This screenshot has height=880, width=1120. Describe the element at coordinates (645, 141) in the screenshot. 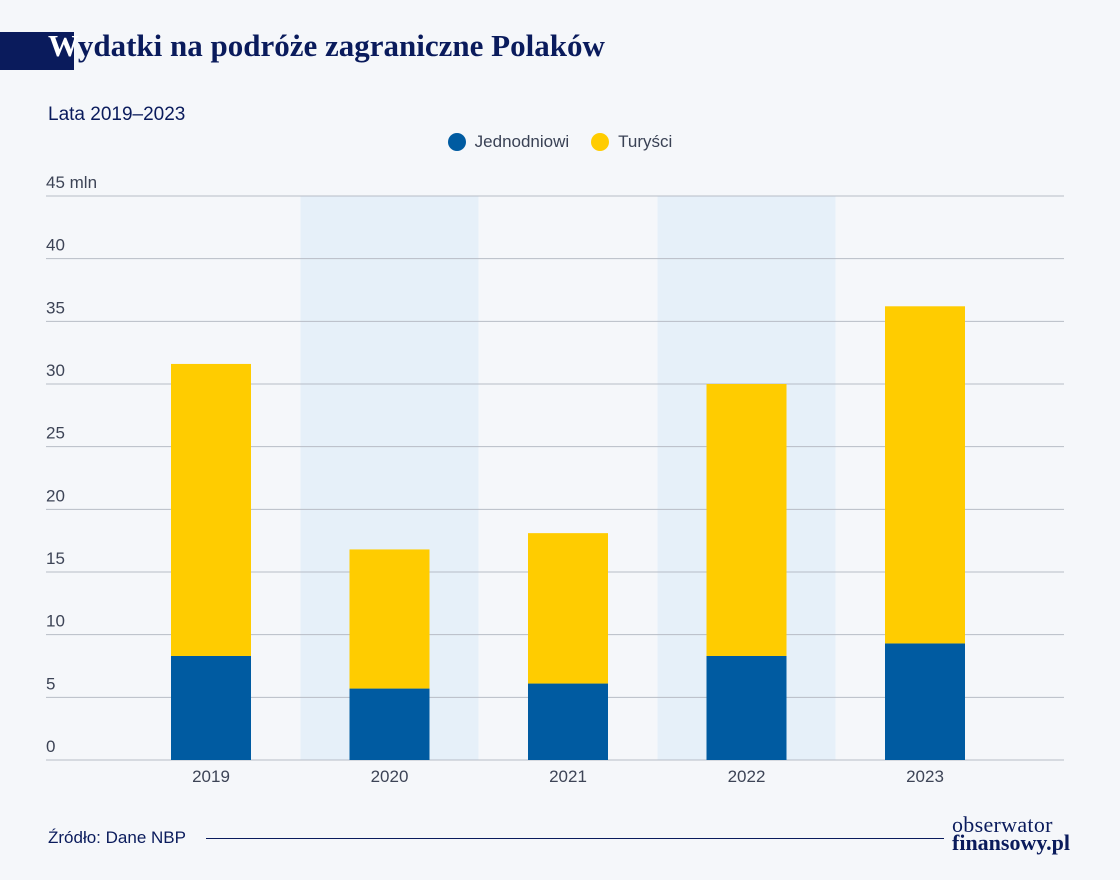

I see `legend-label-turysci: Turyści` at that location.